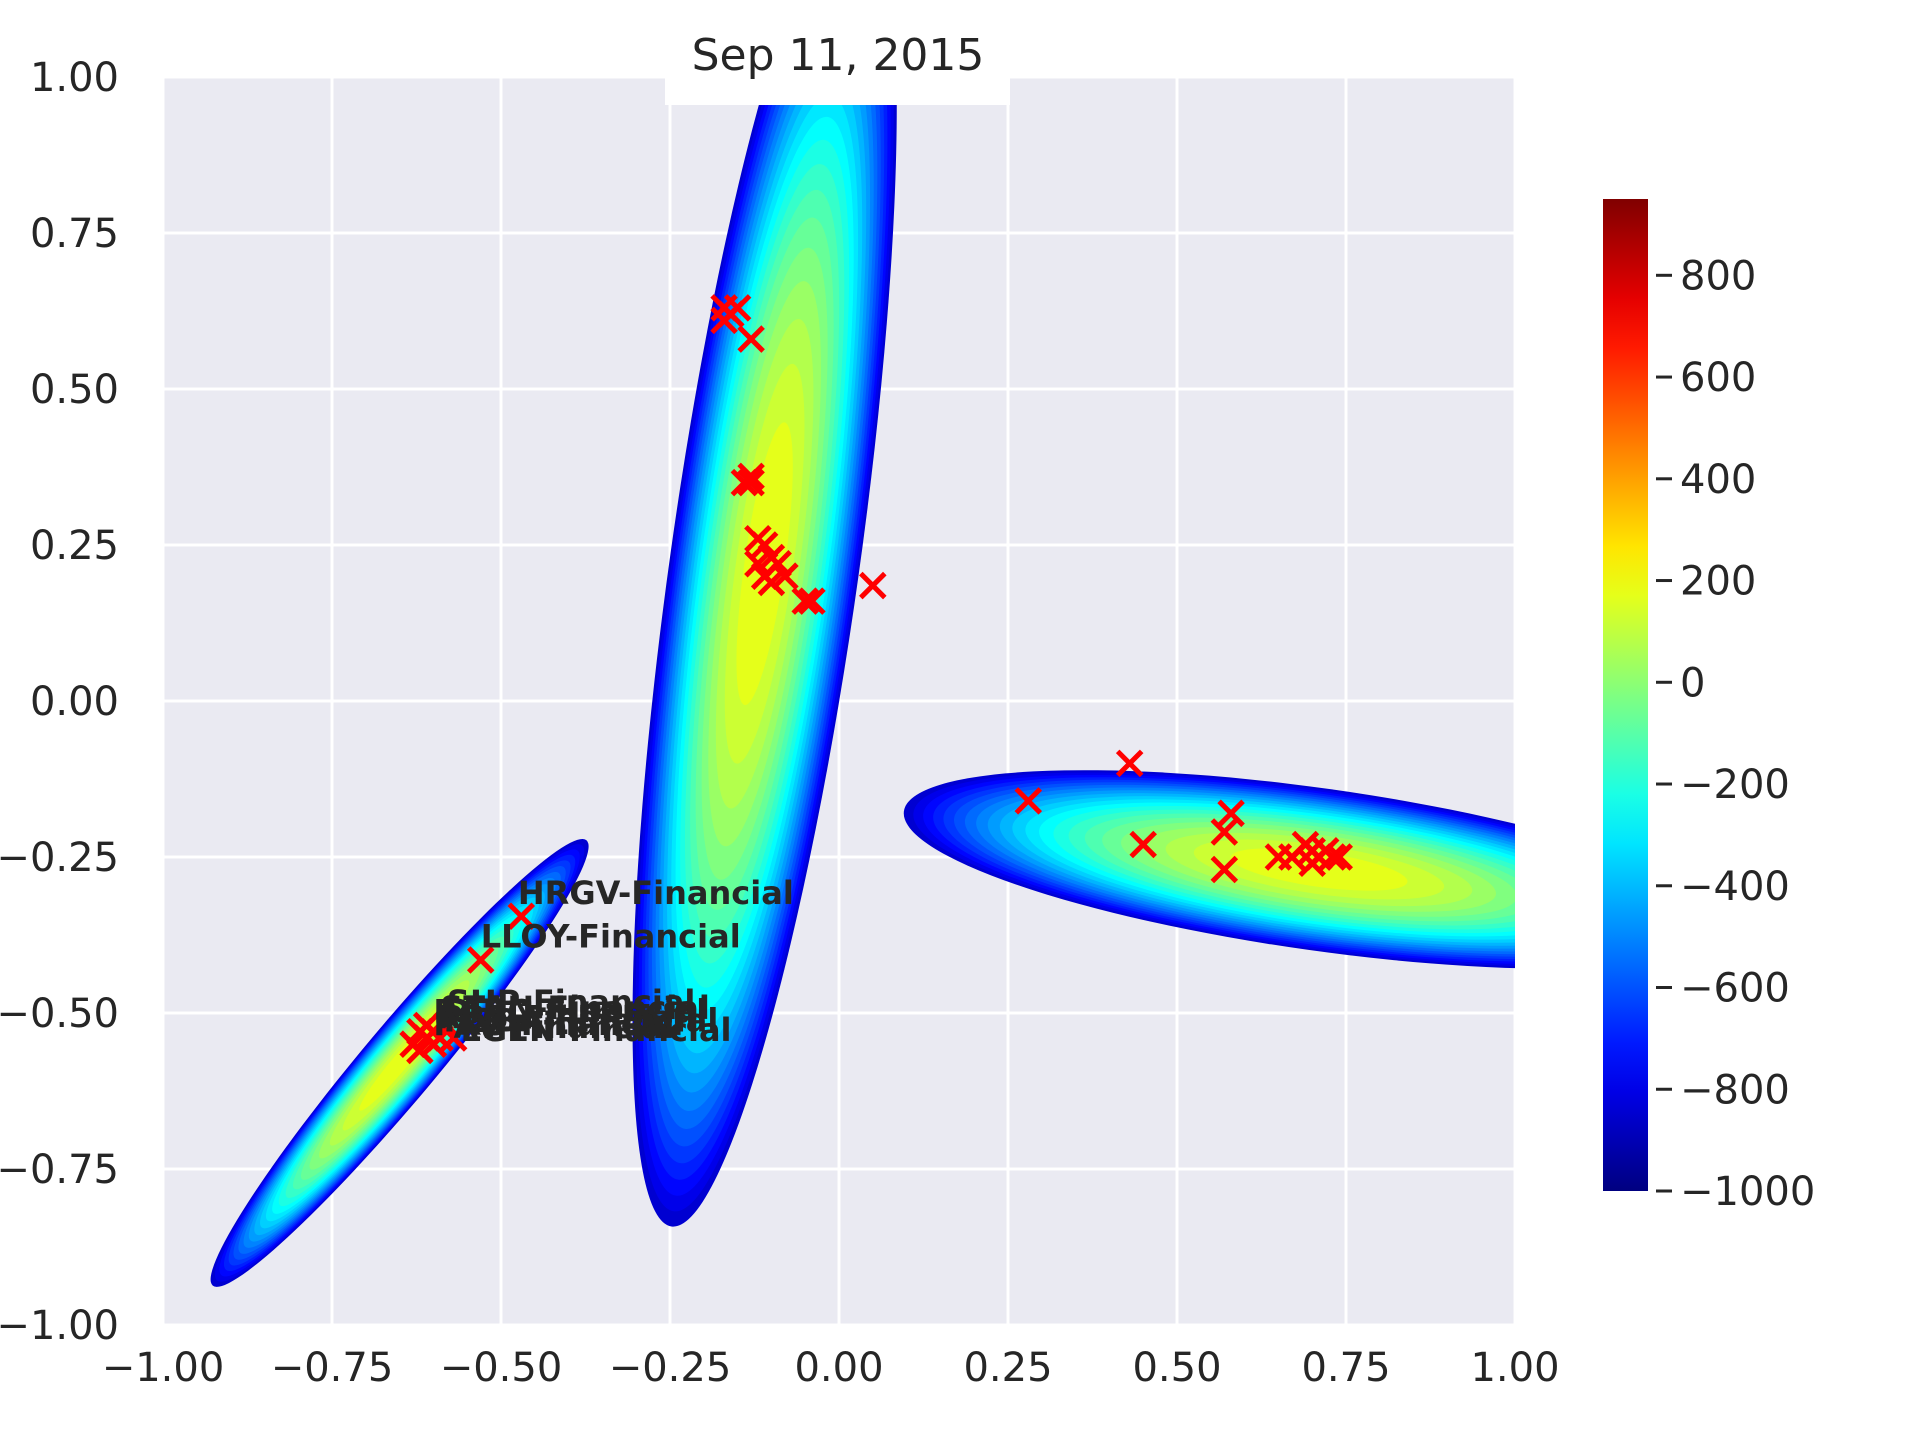  What do you see at coordinates (670, 1368) in the screenshot?
I see `x-tick-label: −0.25` at bounding box center [670, 1368].